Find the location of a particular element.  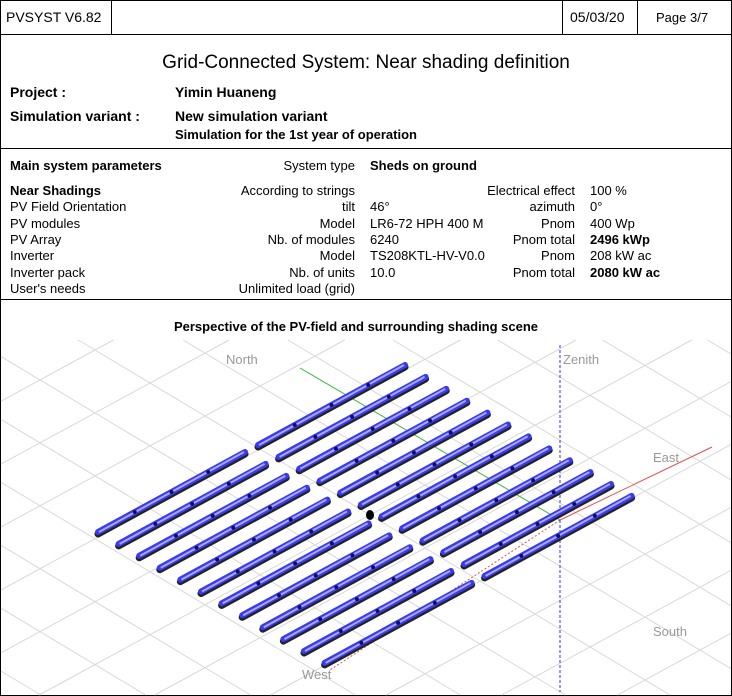

east-axis is located at coordinates (636, 483).